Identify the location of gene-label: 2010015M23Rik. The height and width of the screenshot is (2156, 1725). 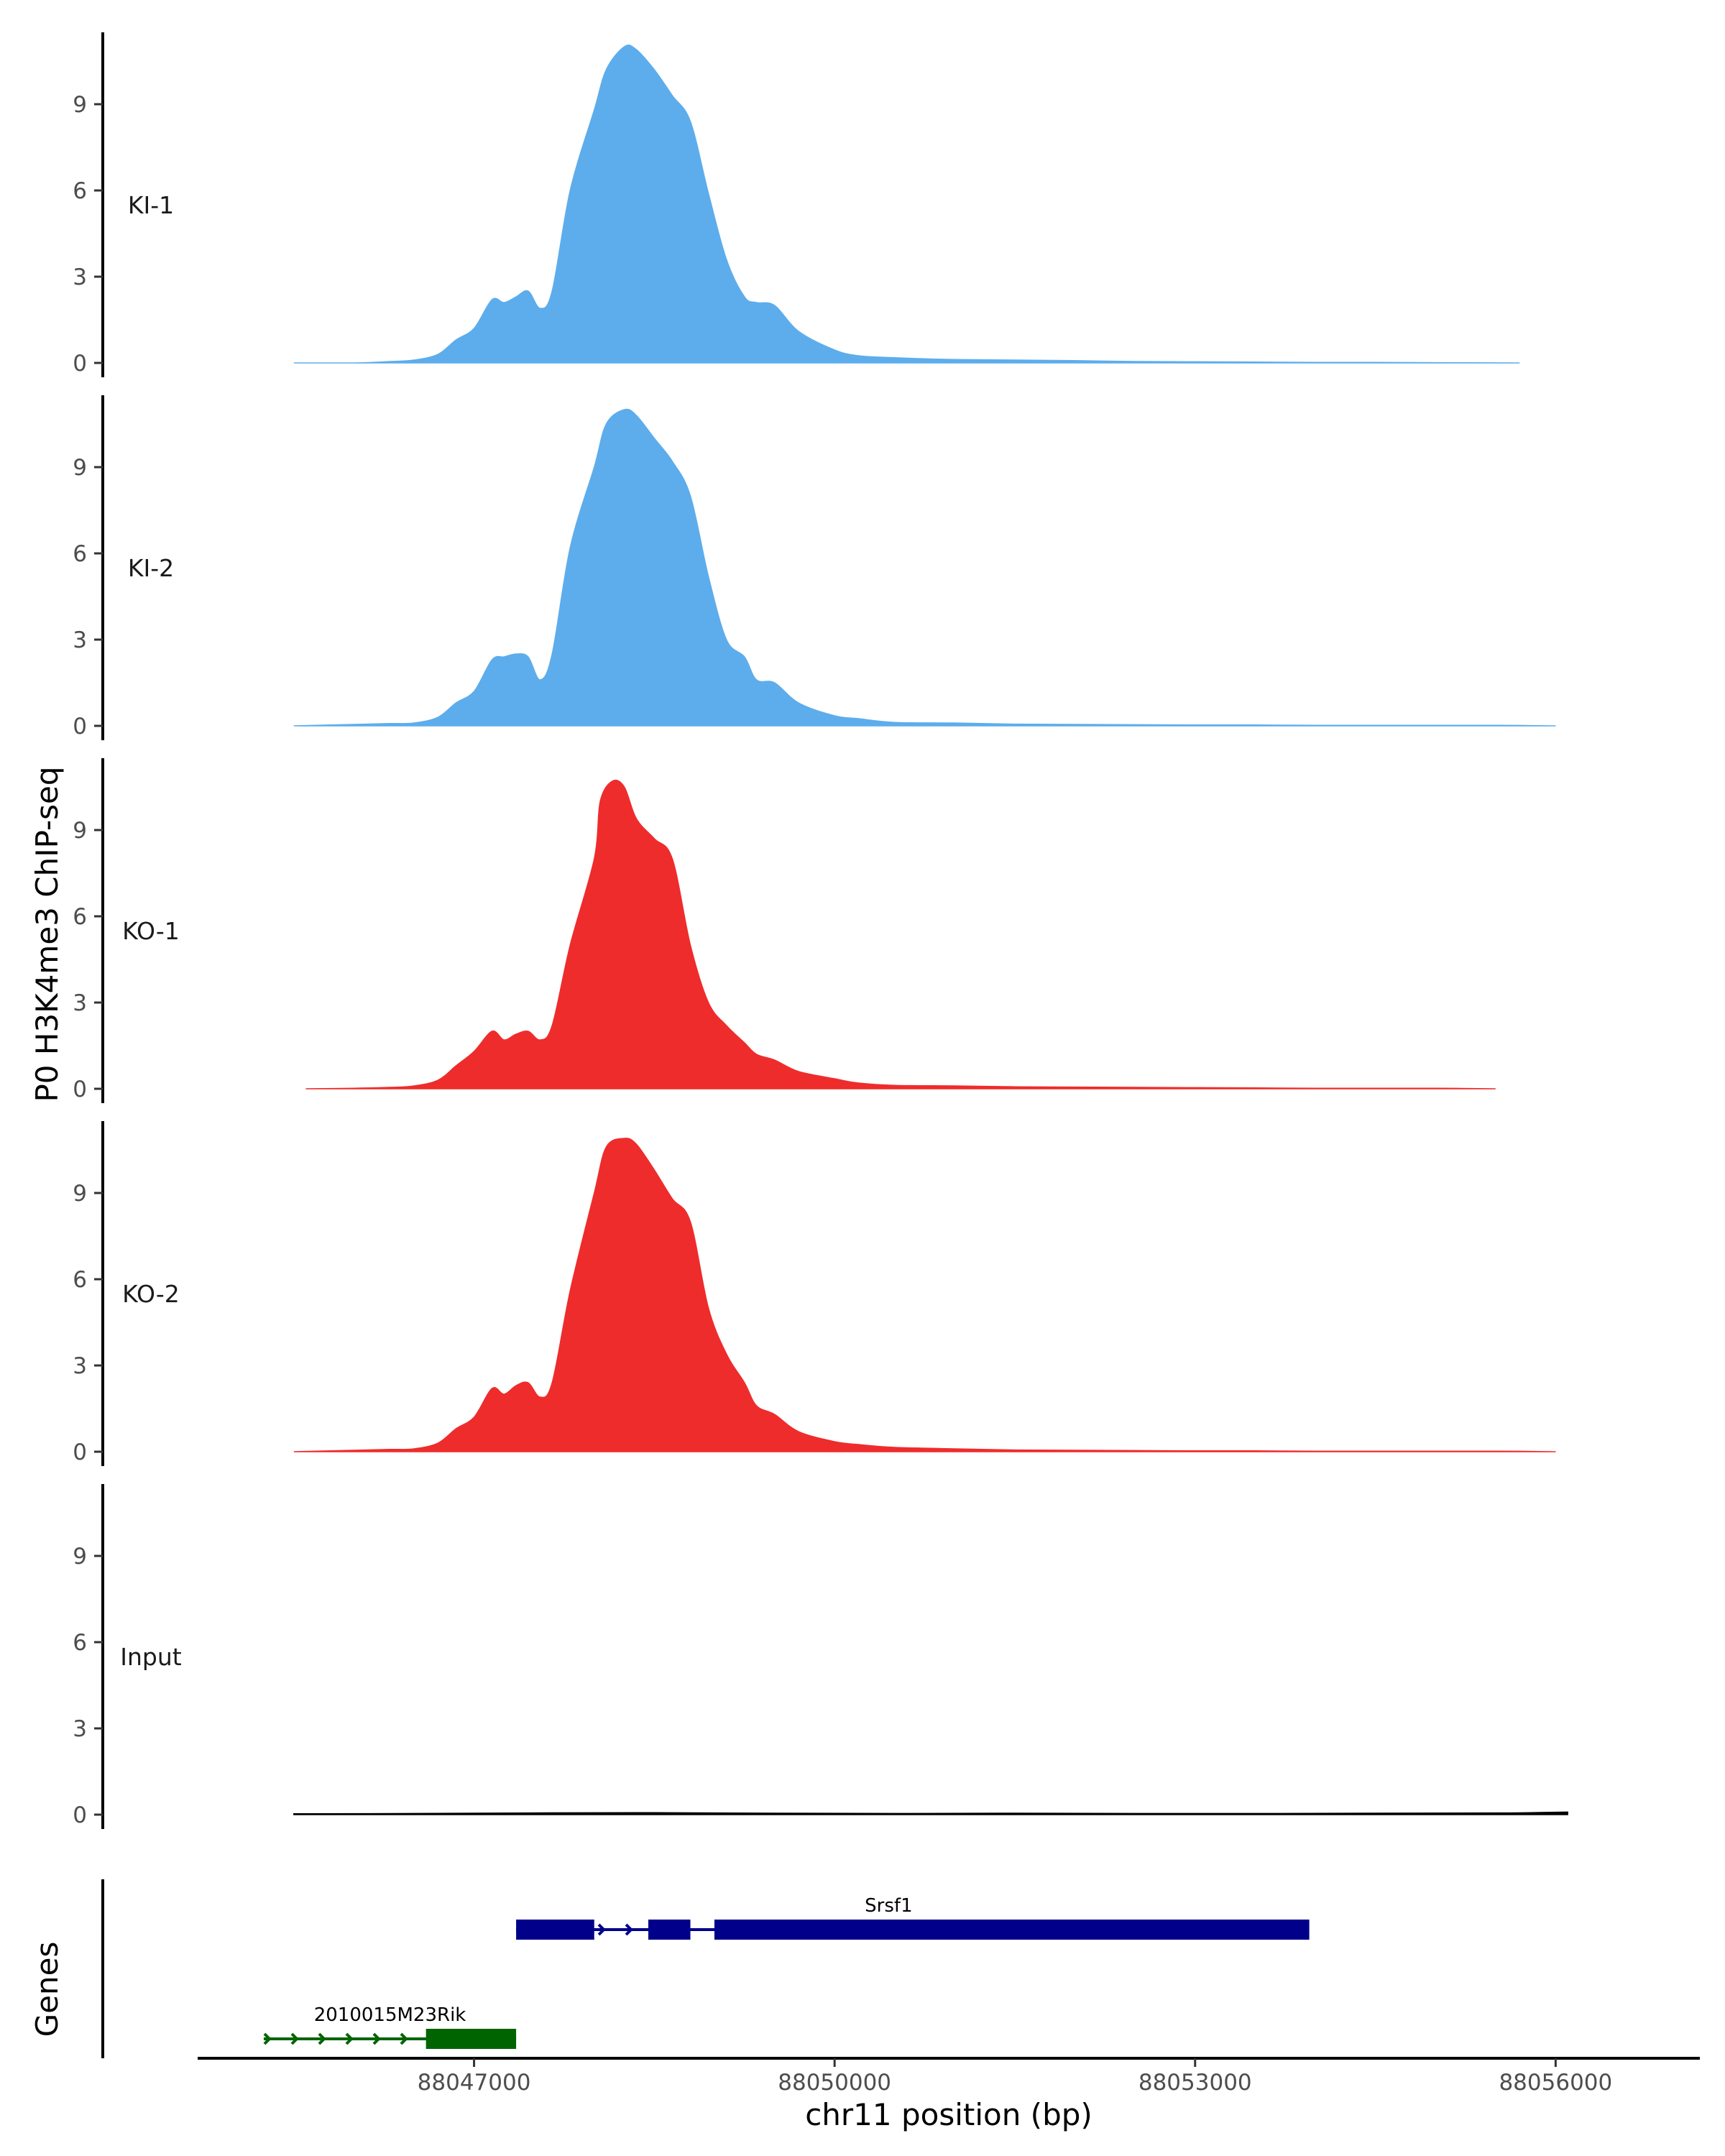
(390, 2015).